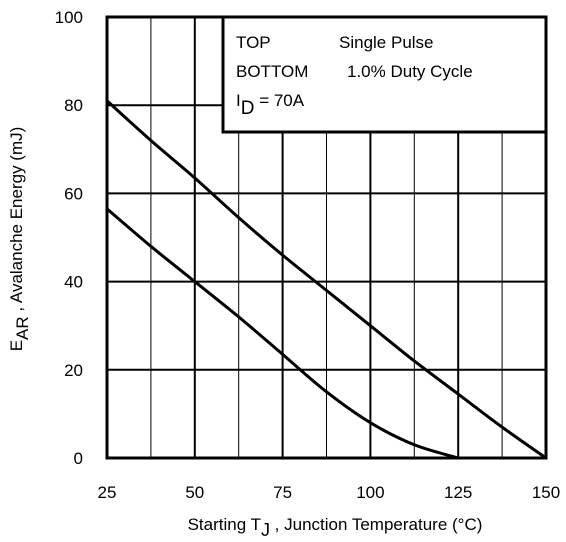 The image size is (566, 542). I want to click on x-tick-label: 150, so click(546, 492).